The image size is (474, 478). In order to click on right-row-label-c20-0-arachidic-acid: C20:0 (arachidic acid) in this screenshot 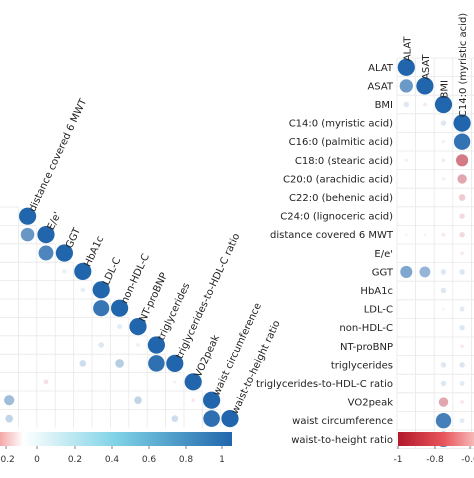, I will do `click(338, 179)`.